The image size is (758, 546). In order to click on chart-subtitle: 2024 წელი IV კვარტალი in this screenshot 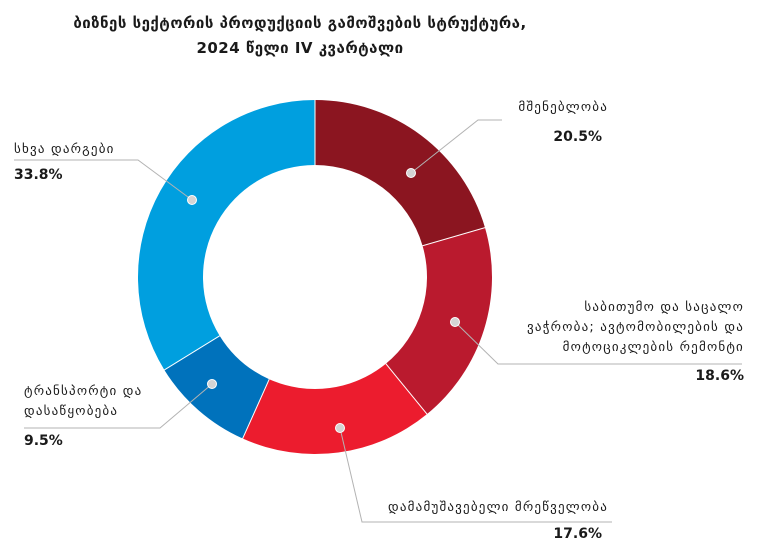, I will do `click(300, 48)`.